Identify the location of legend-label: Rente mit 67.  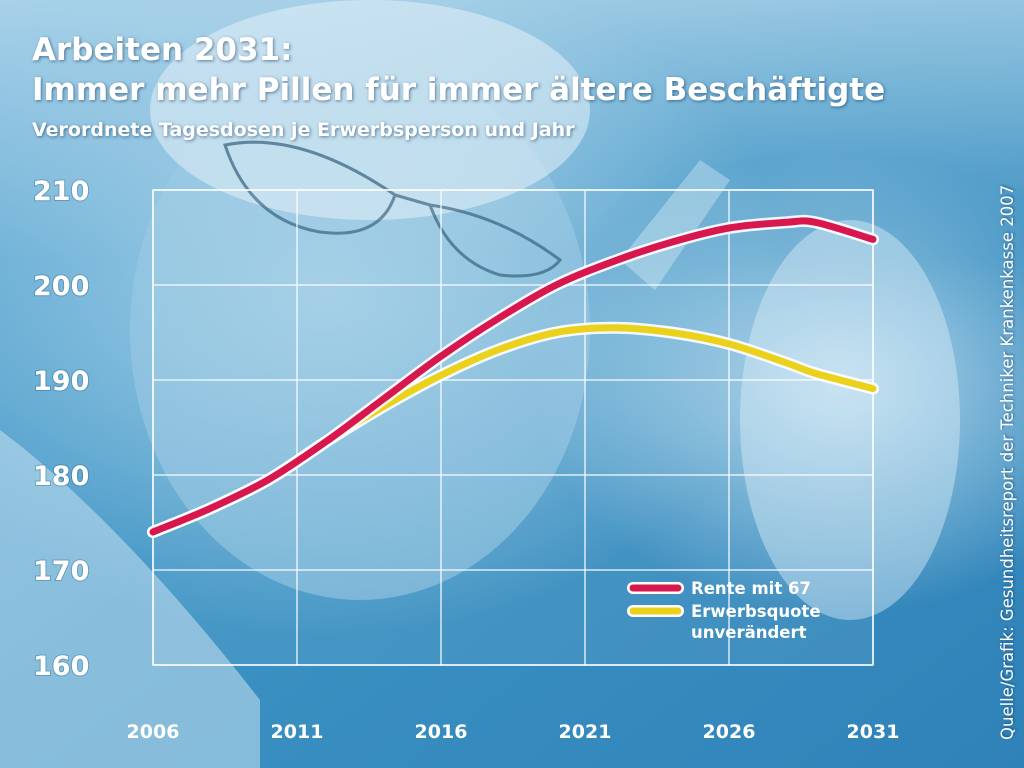
(751, 588).